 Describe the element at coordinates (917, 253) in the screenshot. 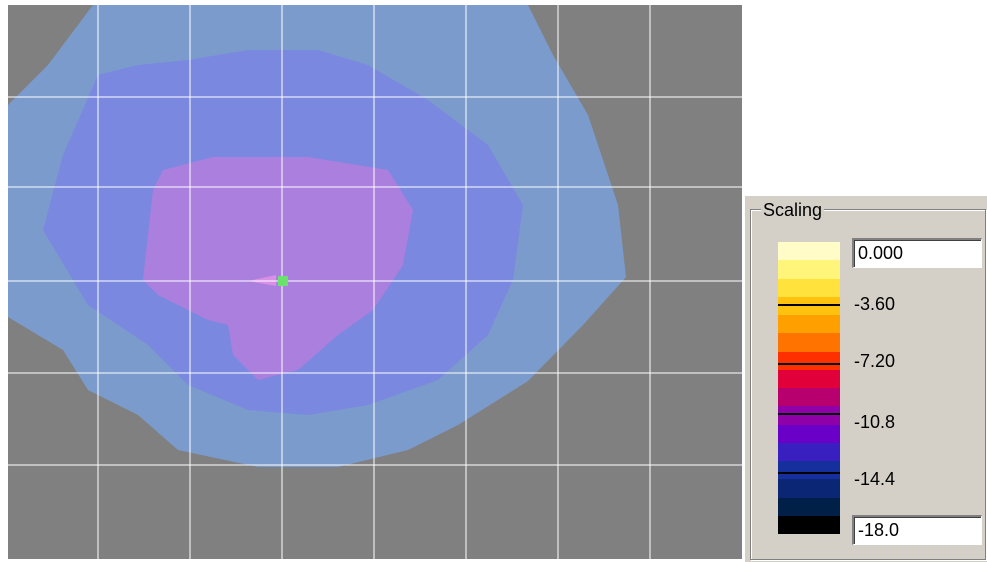

I see `max-value-input` at that location.